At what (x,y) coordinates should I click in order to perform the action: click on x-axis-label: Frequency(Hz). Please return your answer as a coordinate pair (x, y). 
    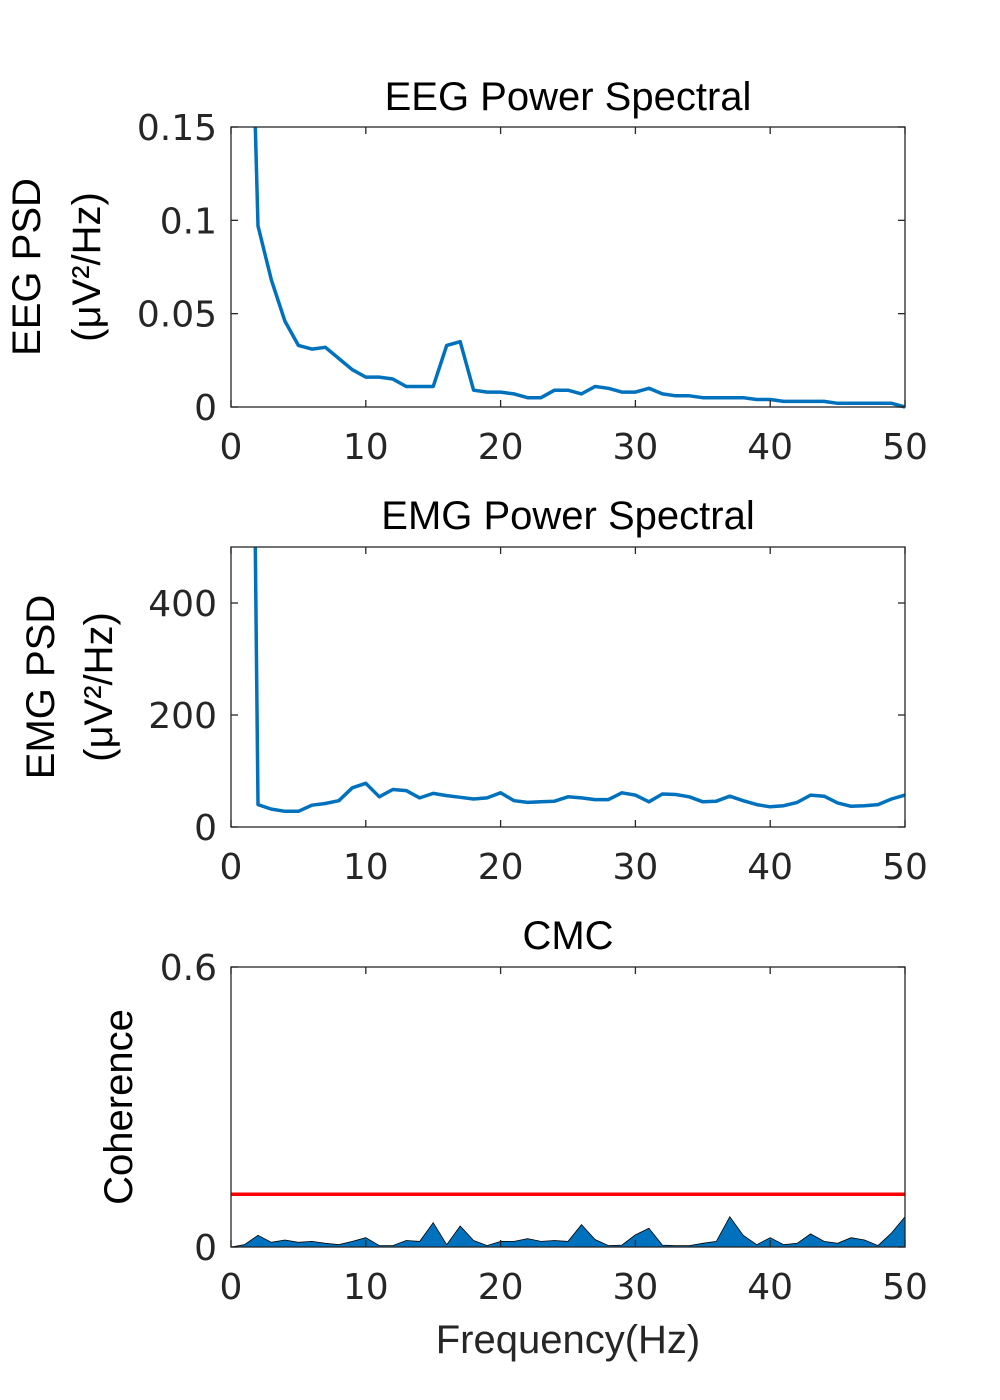
    Looking at the image, I should click on (568, 1340).